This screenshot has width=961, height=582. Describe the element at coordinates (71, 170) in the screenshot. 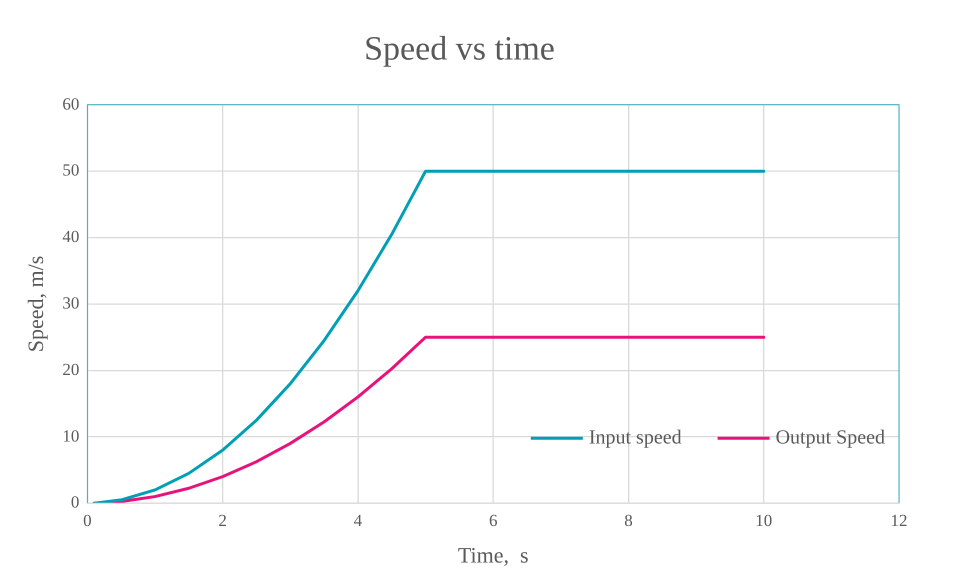

I see `y-tick-label: 50` at that location.